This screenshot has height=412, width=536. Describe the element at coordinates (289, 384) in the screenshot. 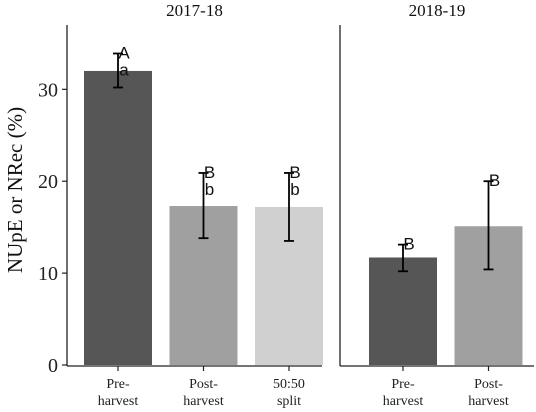

I see `x-tick-label: 50:50` at that location.